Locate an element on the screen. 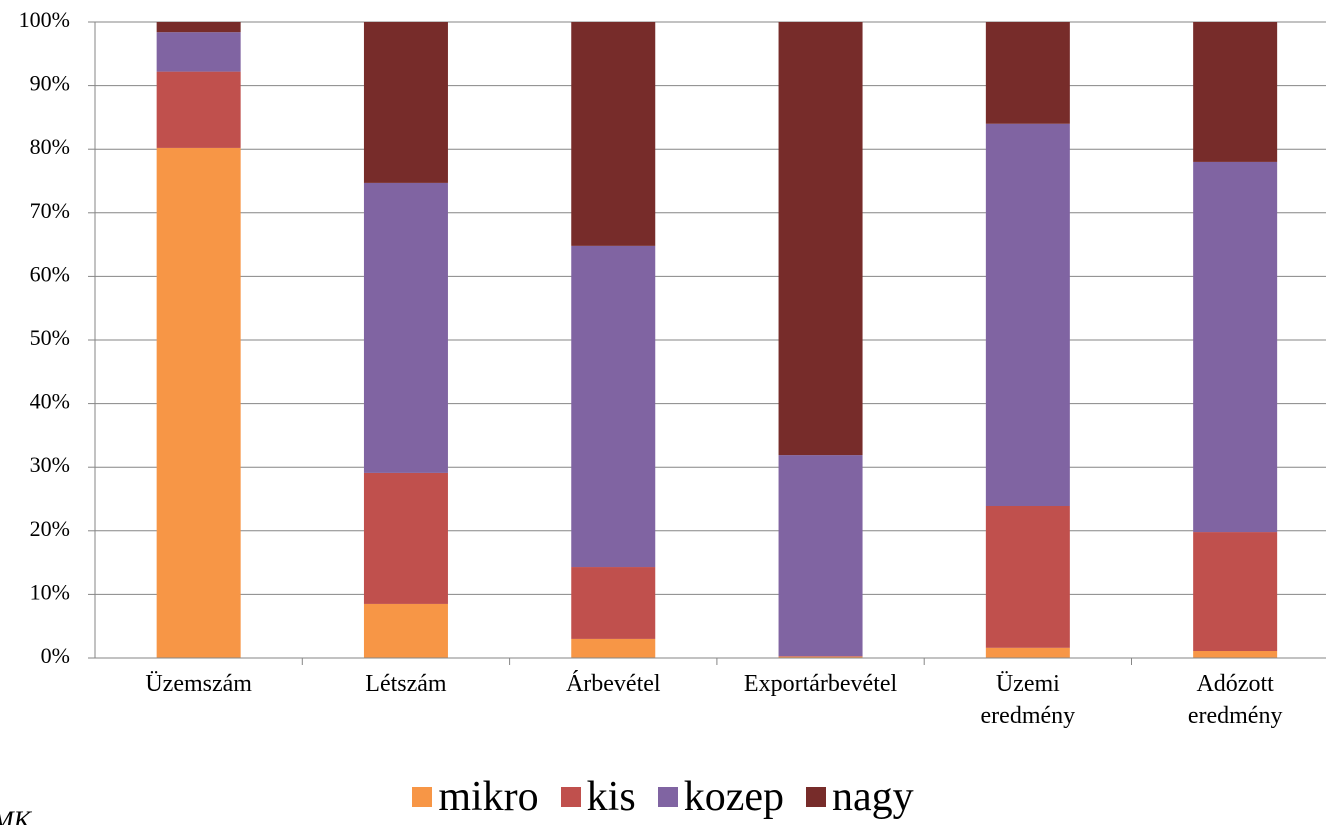 The height and width of the screenshot is (825, 1326). x-tick-label-box: Létszám is located at coordinates (406, 684).